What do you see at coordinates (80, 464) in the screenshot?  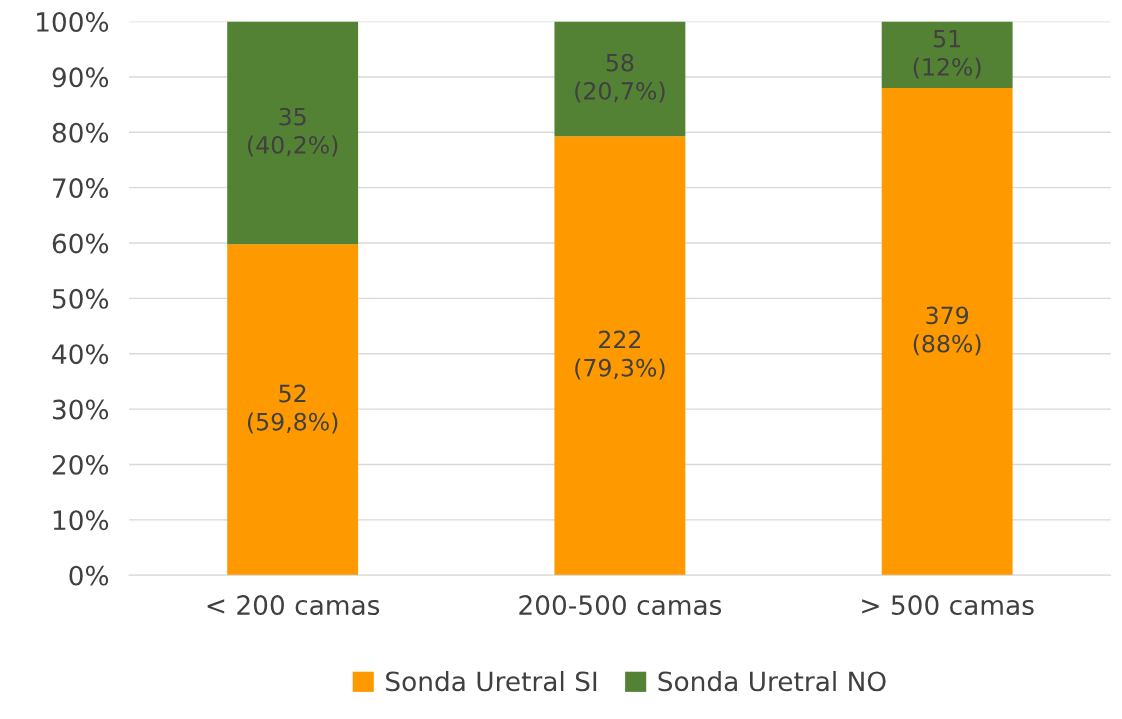 I see `y-tick-label: 20%` at bounding box center [80, 464].